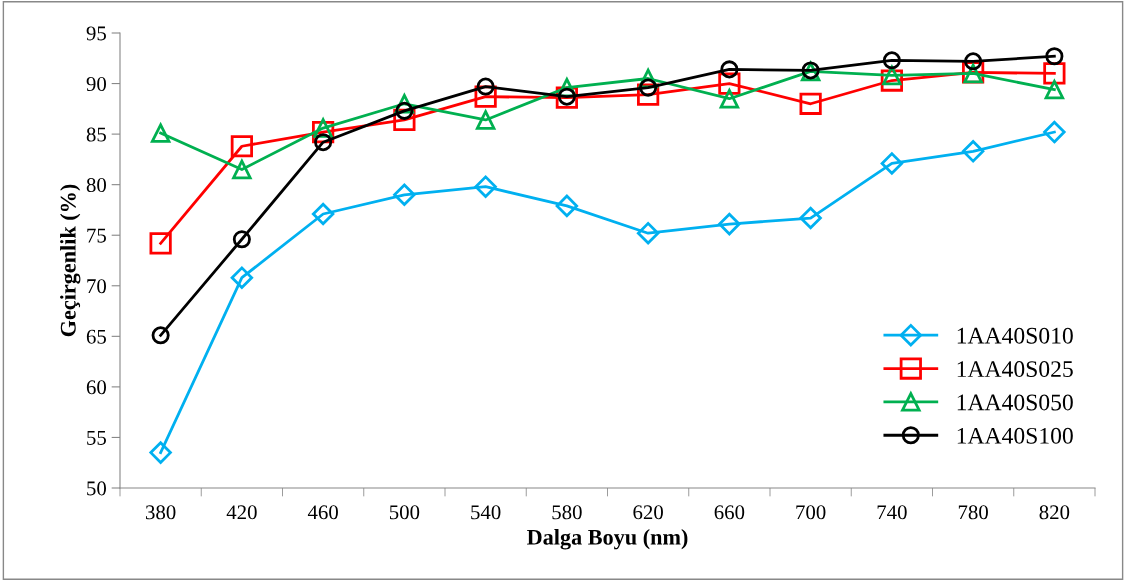 The height and width of the screenshot is (581, 1126). Describe the element at coordinates (567, 512) in the screenshot. I see `x-tick-label: 580` at that location.